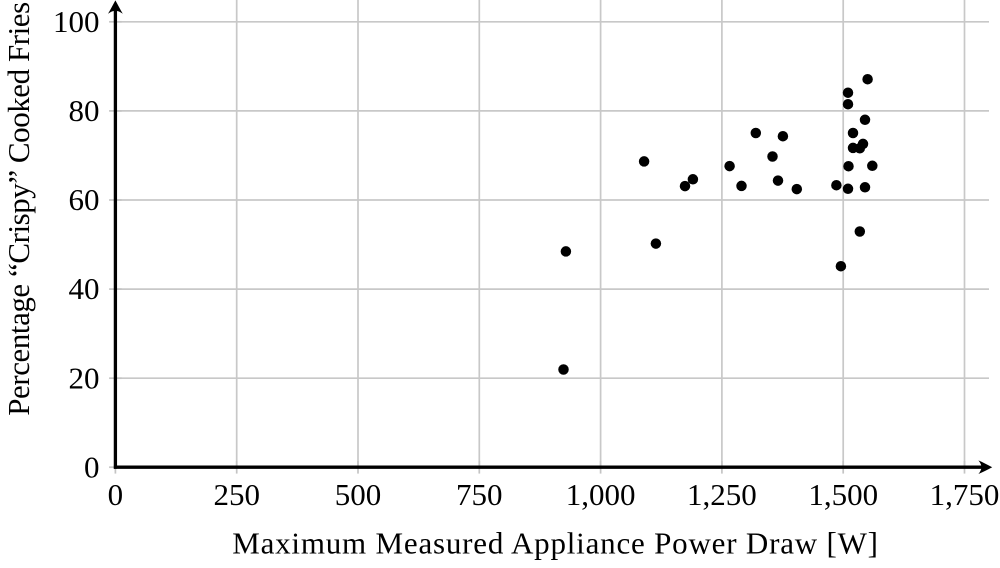 Image resolution: width=1000 pixels, height=568 pixels. I want to click on svg-text: 40, so click(84, 288).